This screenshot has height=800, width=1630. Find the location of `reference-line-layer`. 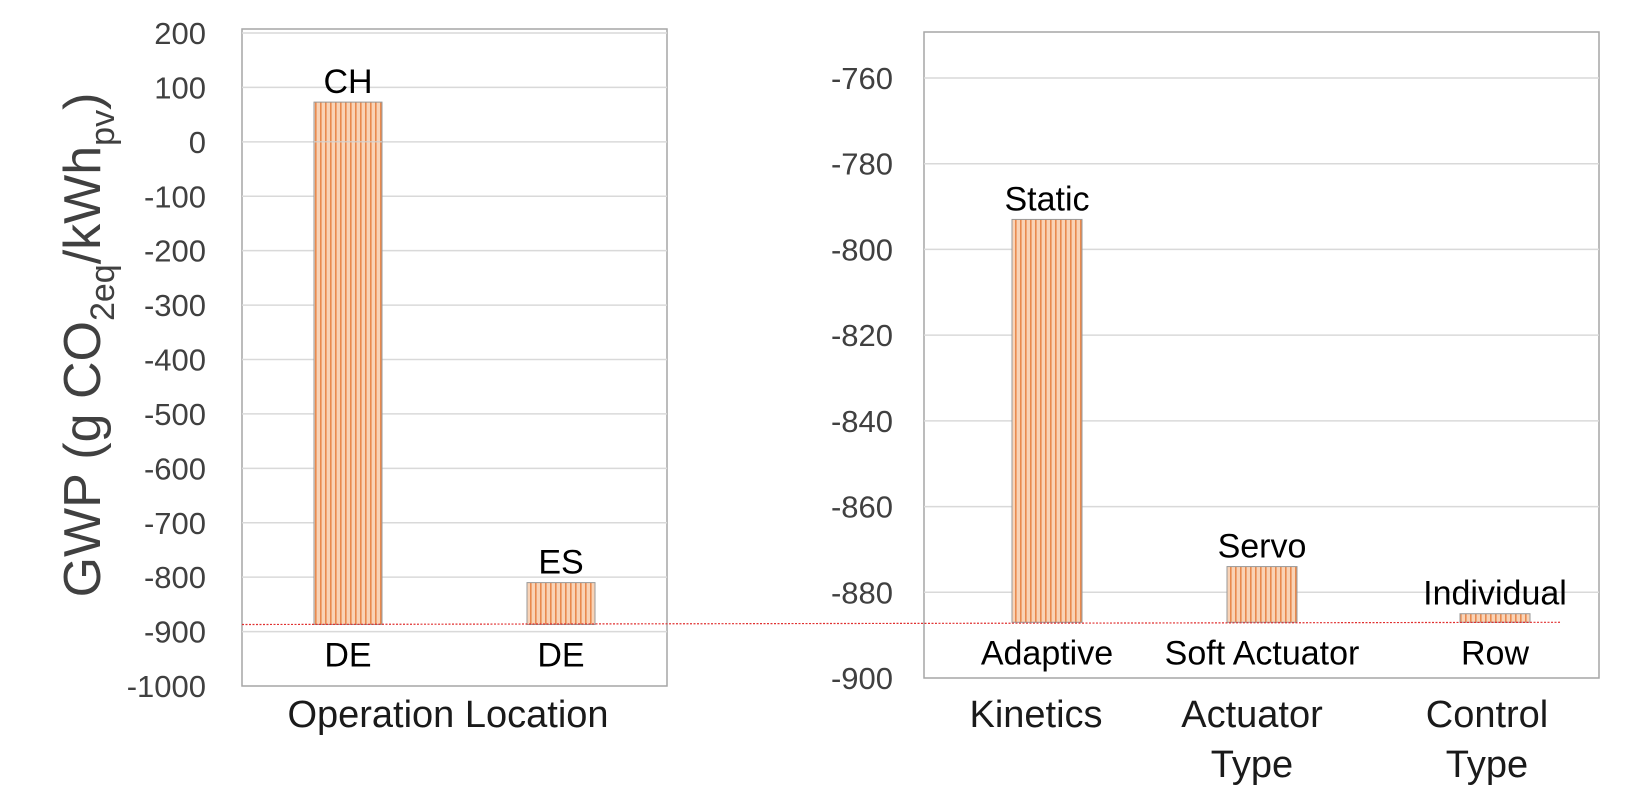

reference-line-layer is located at coordinates (901, 623).